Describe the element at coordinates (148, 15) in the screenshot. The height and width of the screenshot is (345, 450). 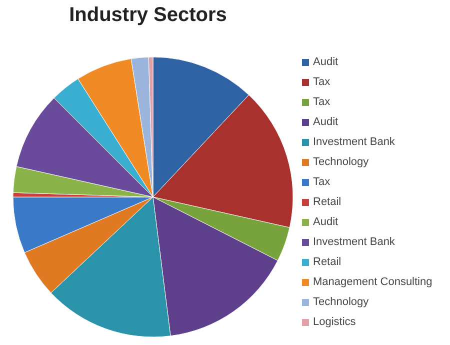
I see `chart-title: Industry Sectors` at that location.